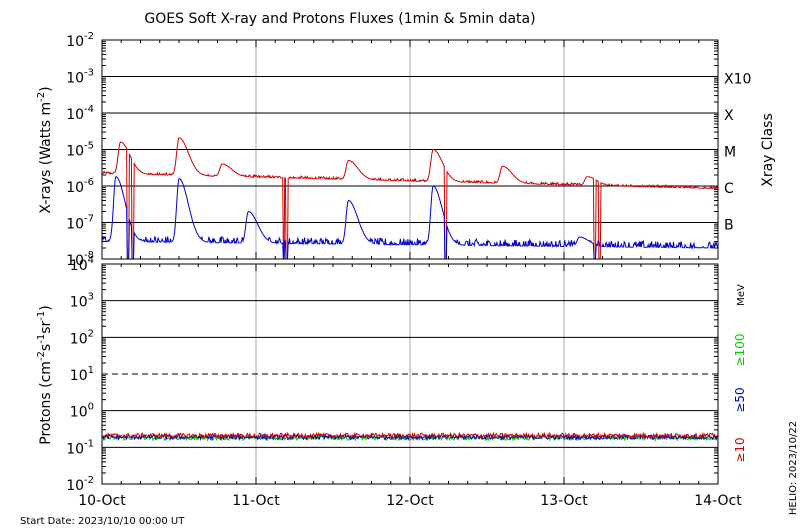 Image resolution: width=800 pixels, height=530 pixels. What do you see at coordinates (102, 521) in the screenshot?
I see `start-date: Start Date: 2023/10/10 00:00 UT` at bounding box center [102, 521].